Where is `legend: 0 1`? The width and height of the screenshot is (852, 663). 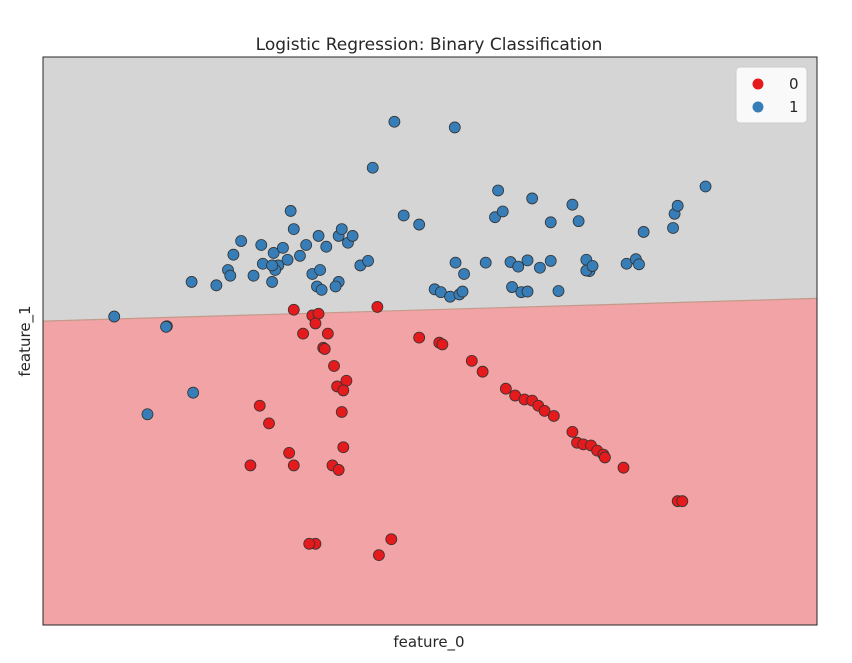 legend: 0 1 is located at coordinates (771, 95).